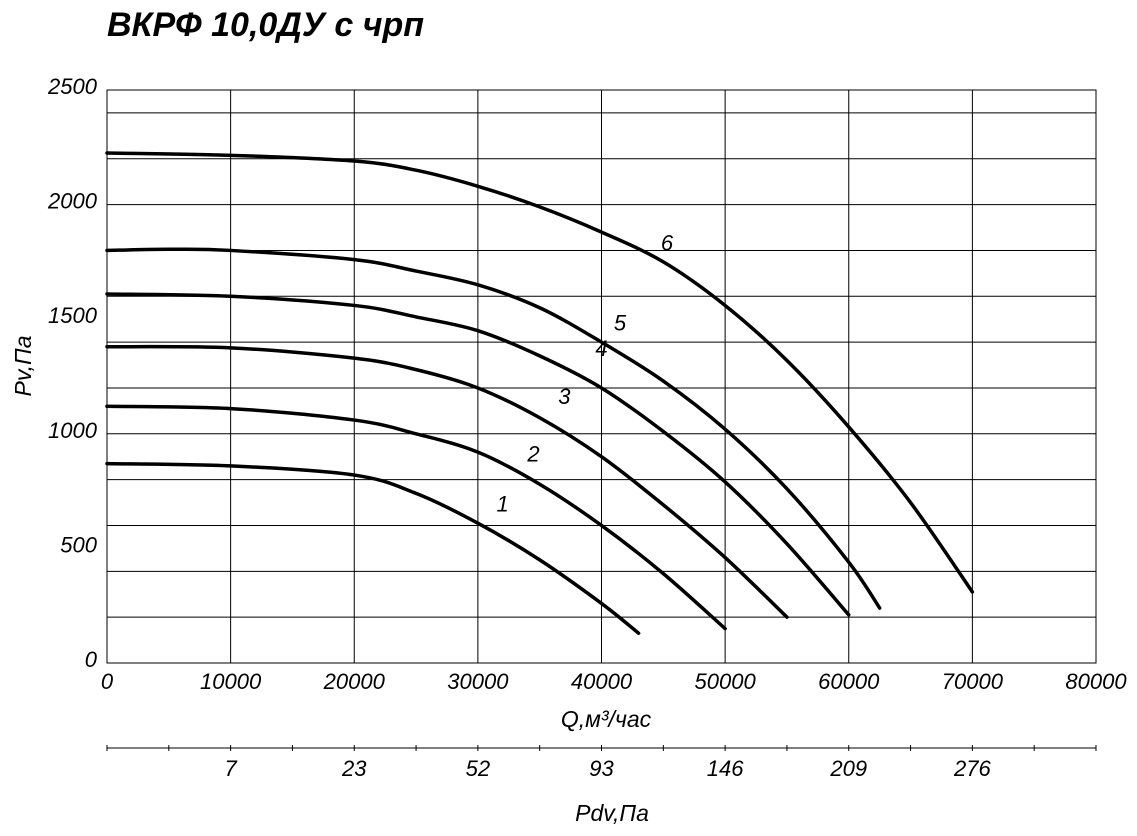 This screenshot has width=1137, height=836. I want to click on curve-label-3: 3, so click(564, 396).